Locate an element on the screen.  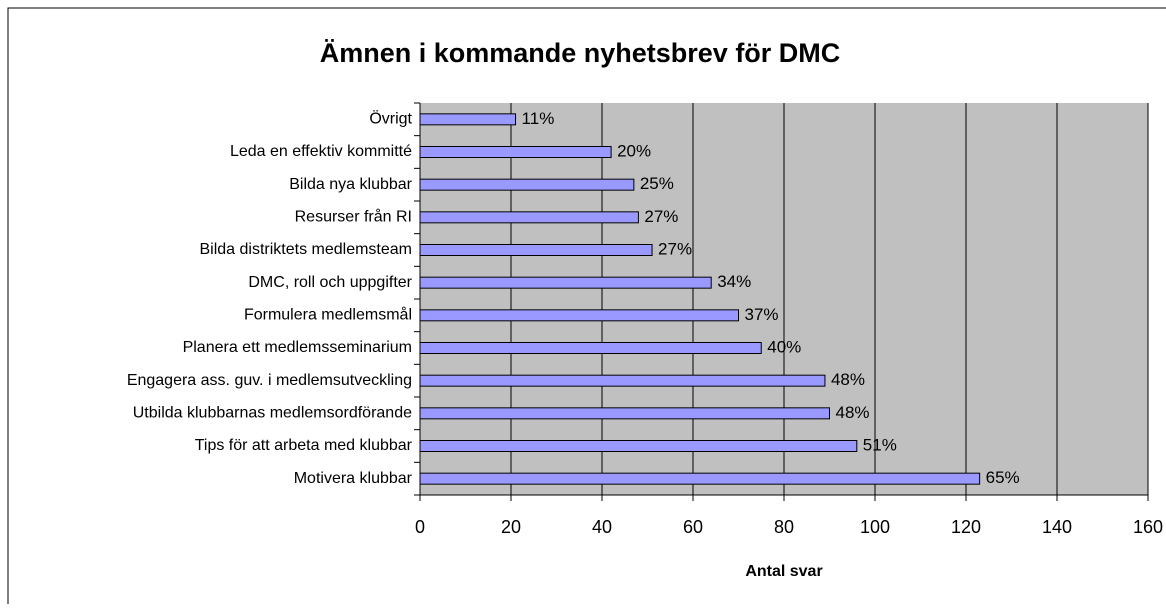
y-tick-label: Övrigt is located at coordinates (390, 119).